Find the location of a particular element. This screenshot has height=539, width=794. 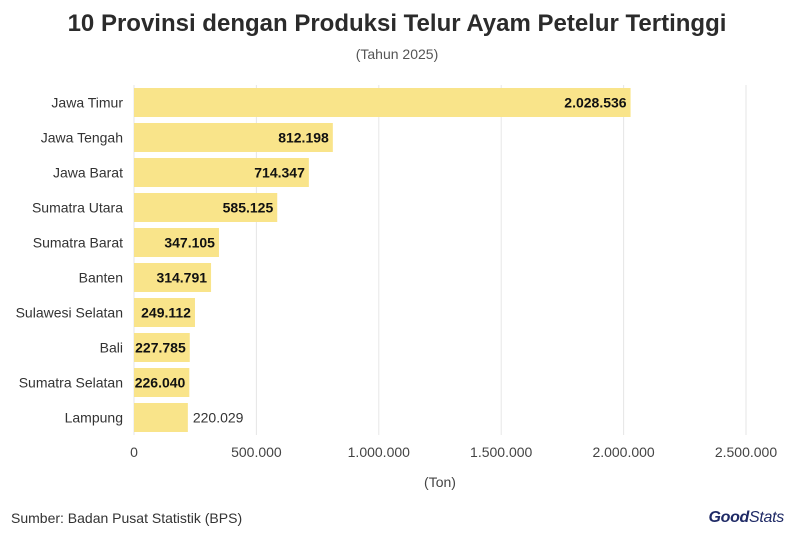

y-tick-label: Sumatra Barat is located at coordinates (78, 243).